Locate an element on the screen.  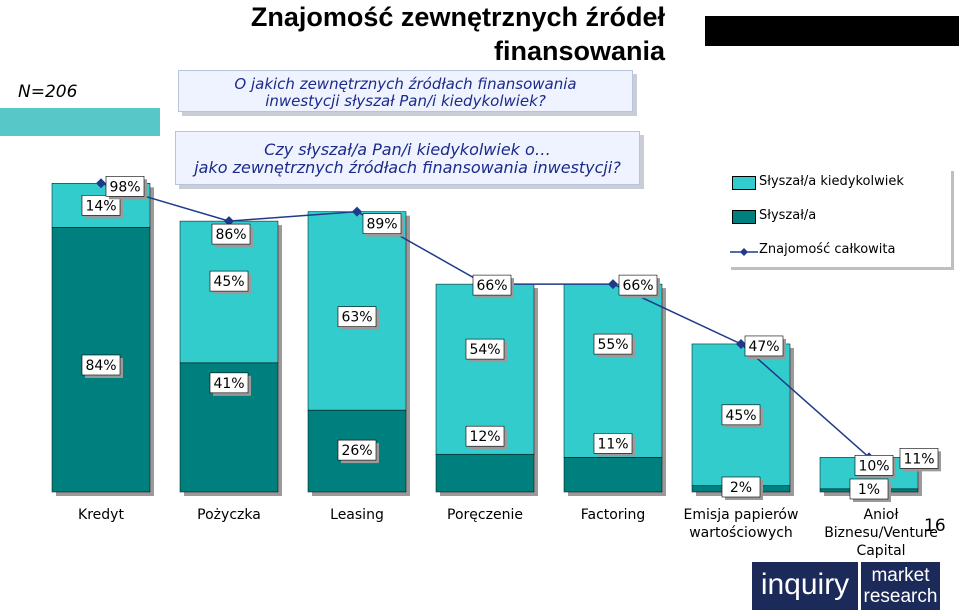
label-kiedykolwiek-0: 14% is located at coordinates (100, 206).